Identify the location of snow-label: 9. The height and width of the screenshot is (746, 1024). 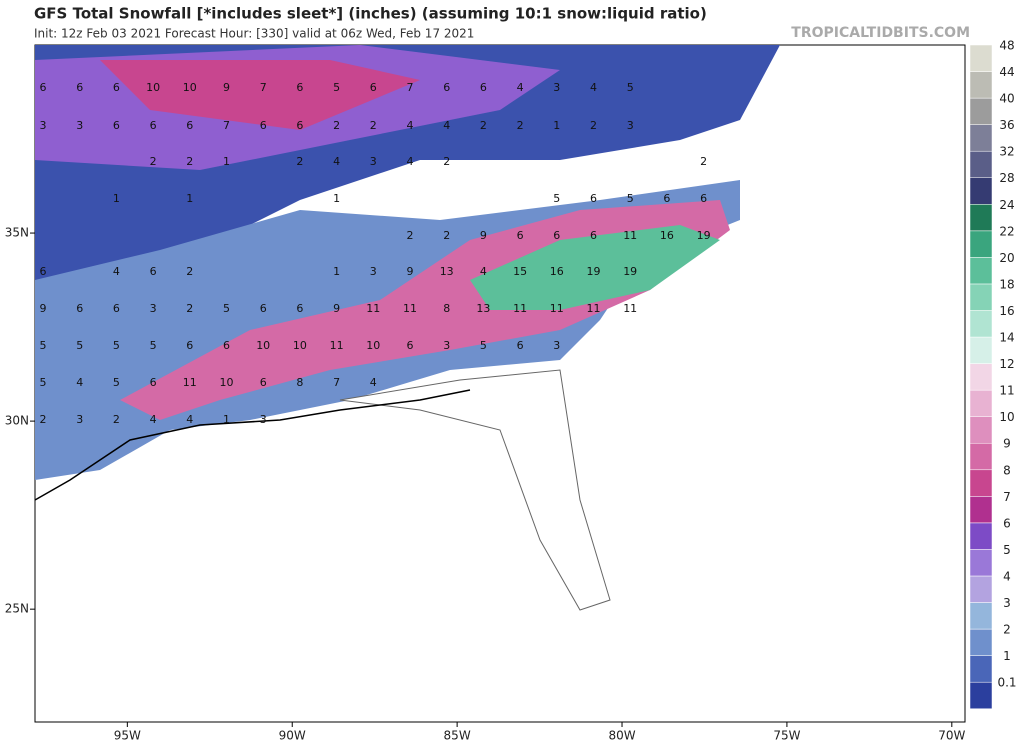
(226, 87).